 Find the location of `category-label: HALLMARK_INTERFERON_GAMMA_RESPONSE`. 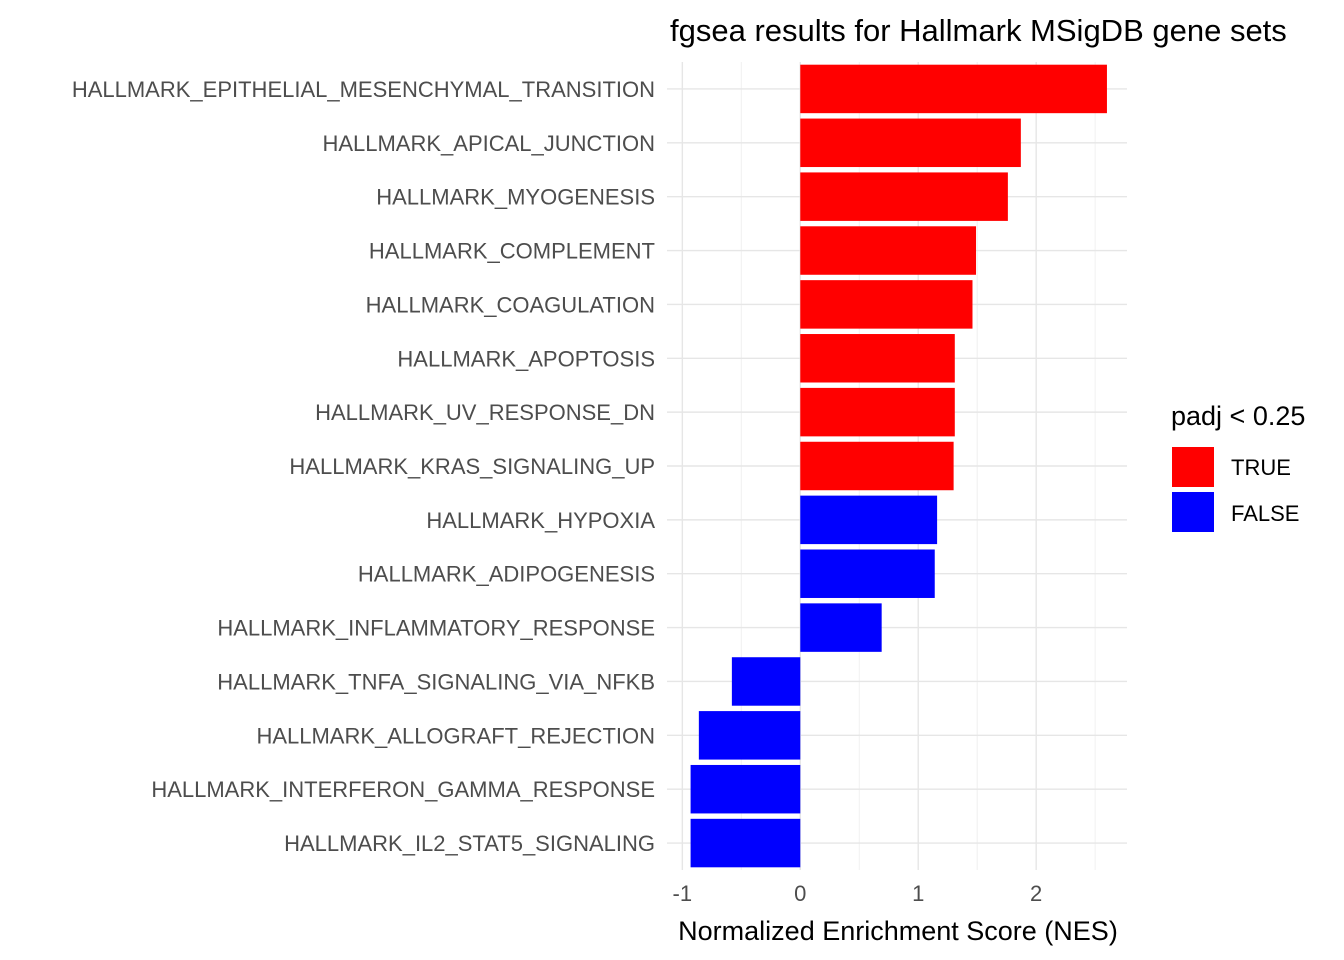

category-label: HALLMARK_INTERFERON_GAMMA_RESPONSE is located at coordinates (403, 789).